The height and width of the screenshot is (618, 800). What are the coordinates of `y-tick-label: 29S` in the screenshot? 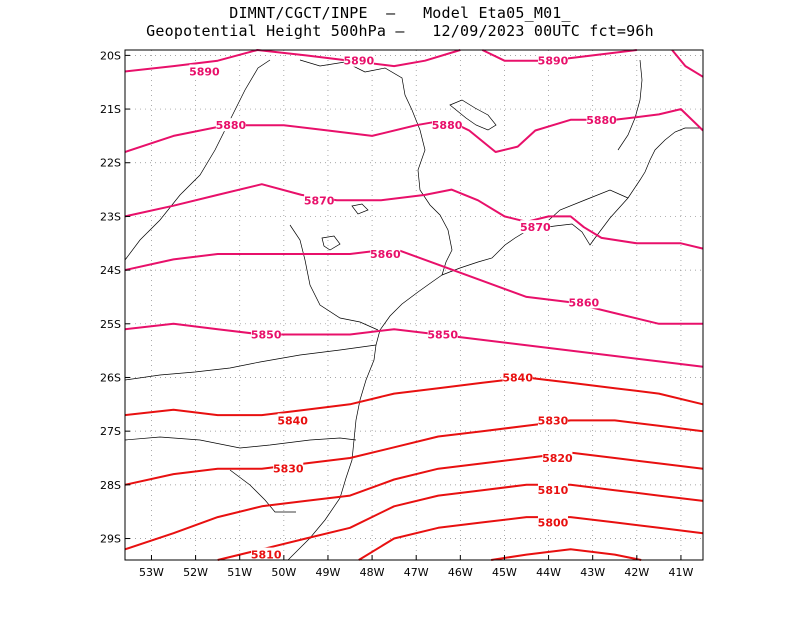 It's located at (110, 539).